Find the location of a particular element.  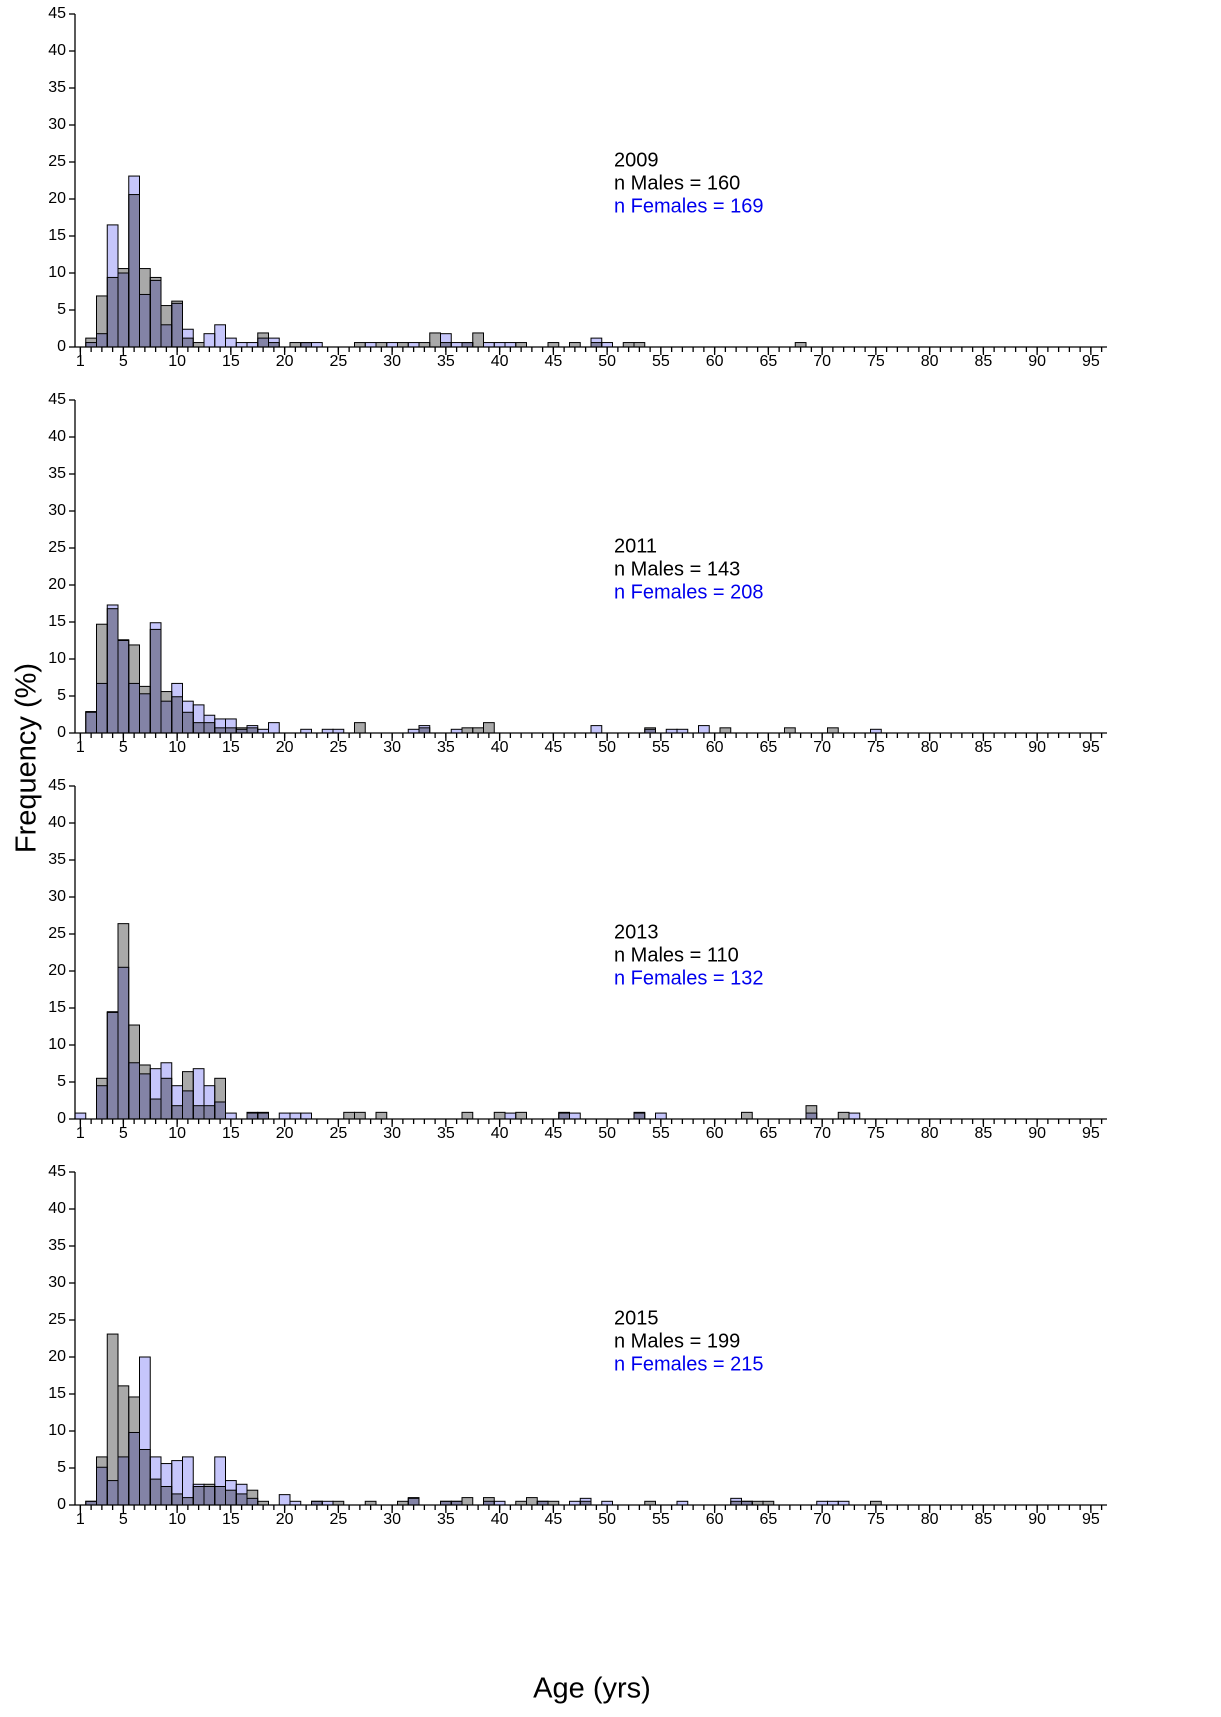

x-tick-label: 45 is located at coordinates (553, 1519).